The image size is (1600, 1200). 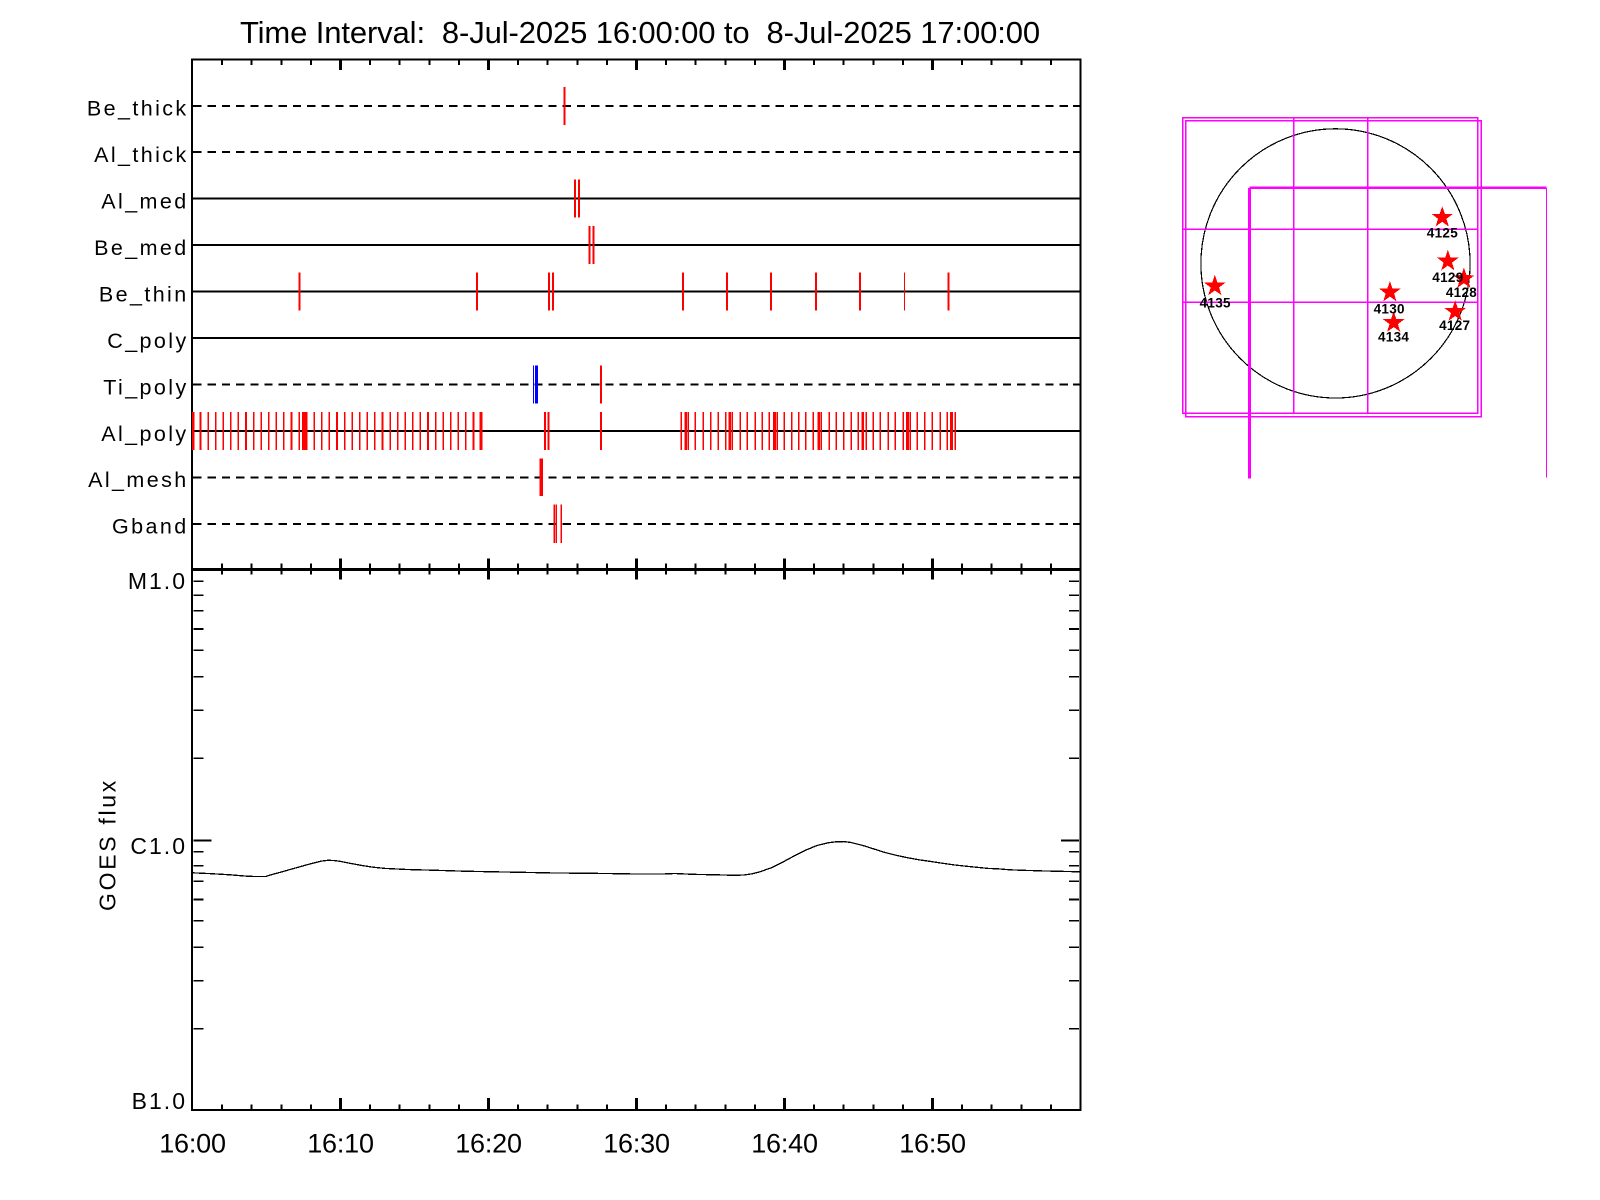 What do you see at coordinates (145, 387) in the screenshot?
I see `svg-text: Ti_poly` at bounding box center [145, 387].